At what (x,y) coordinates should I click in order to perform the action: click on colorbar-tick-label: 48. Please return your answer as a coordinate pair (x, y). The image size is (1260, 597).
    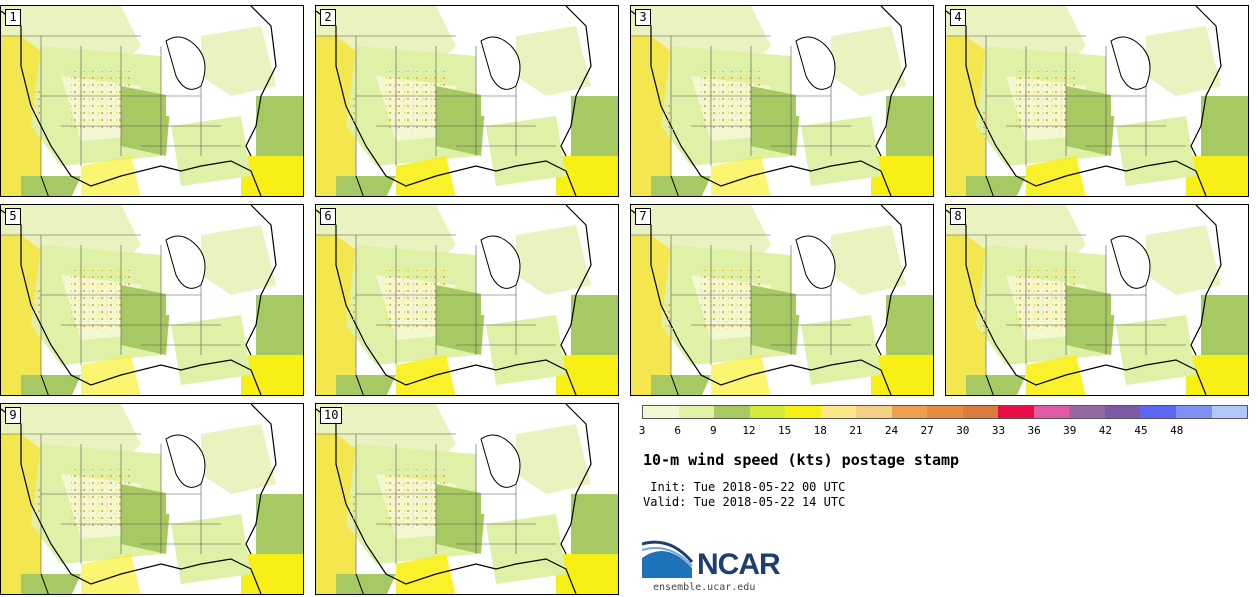
    Looking at the image, I should click on (1177, 430).